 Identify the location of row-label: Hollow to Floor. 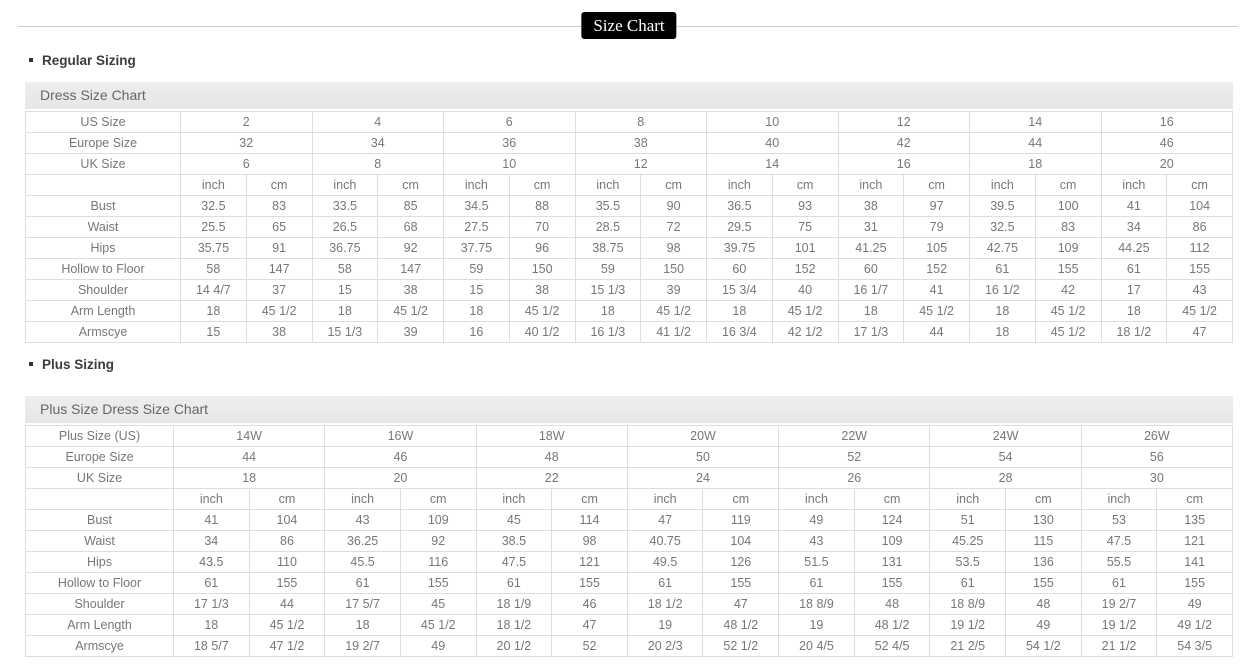
(99, 583).